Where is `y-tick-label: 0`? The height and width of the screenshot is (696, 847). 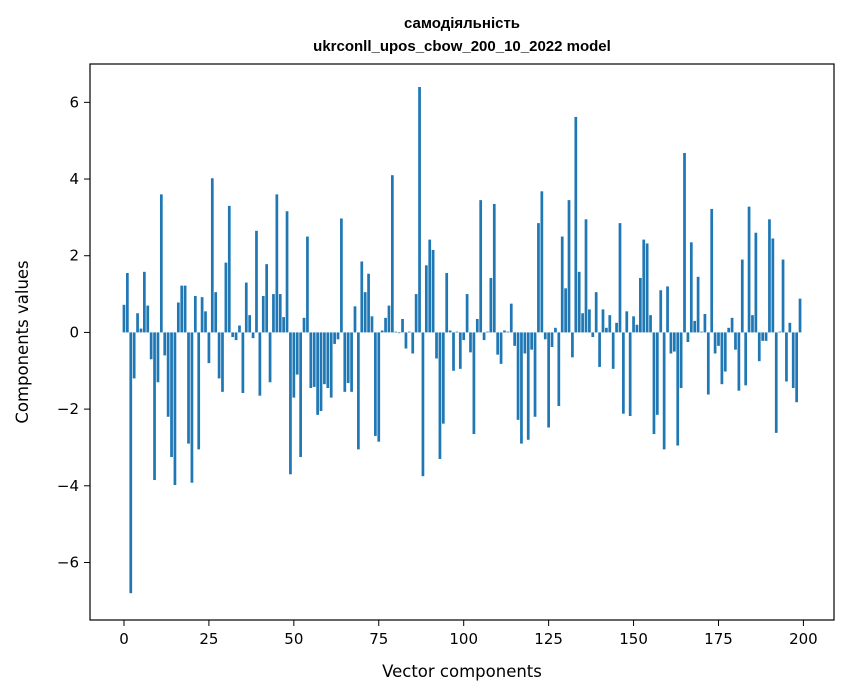
y-tick-label: 0 is located at coordinates (74, 332).